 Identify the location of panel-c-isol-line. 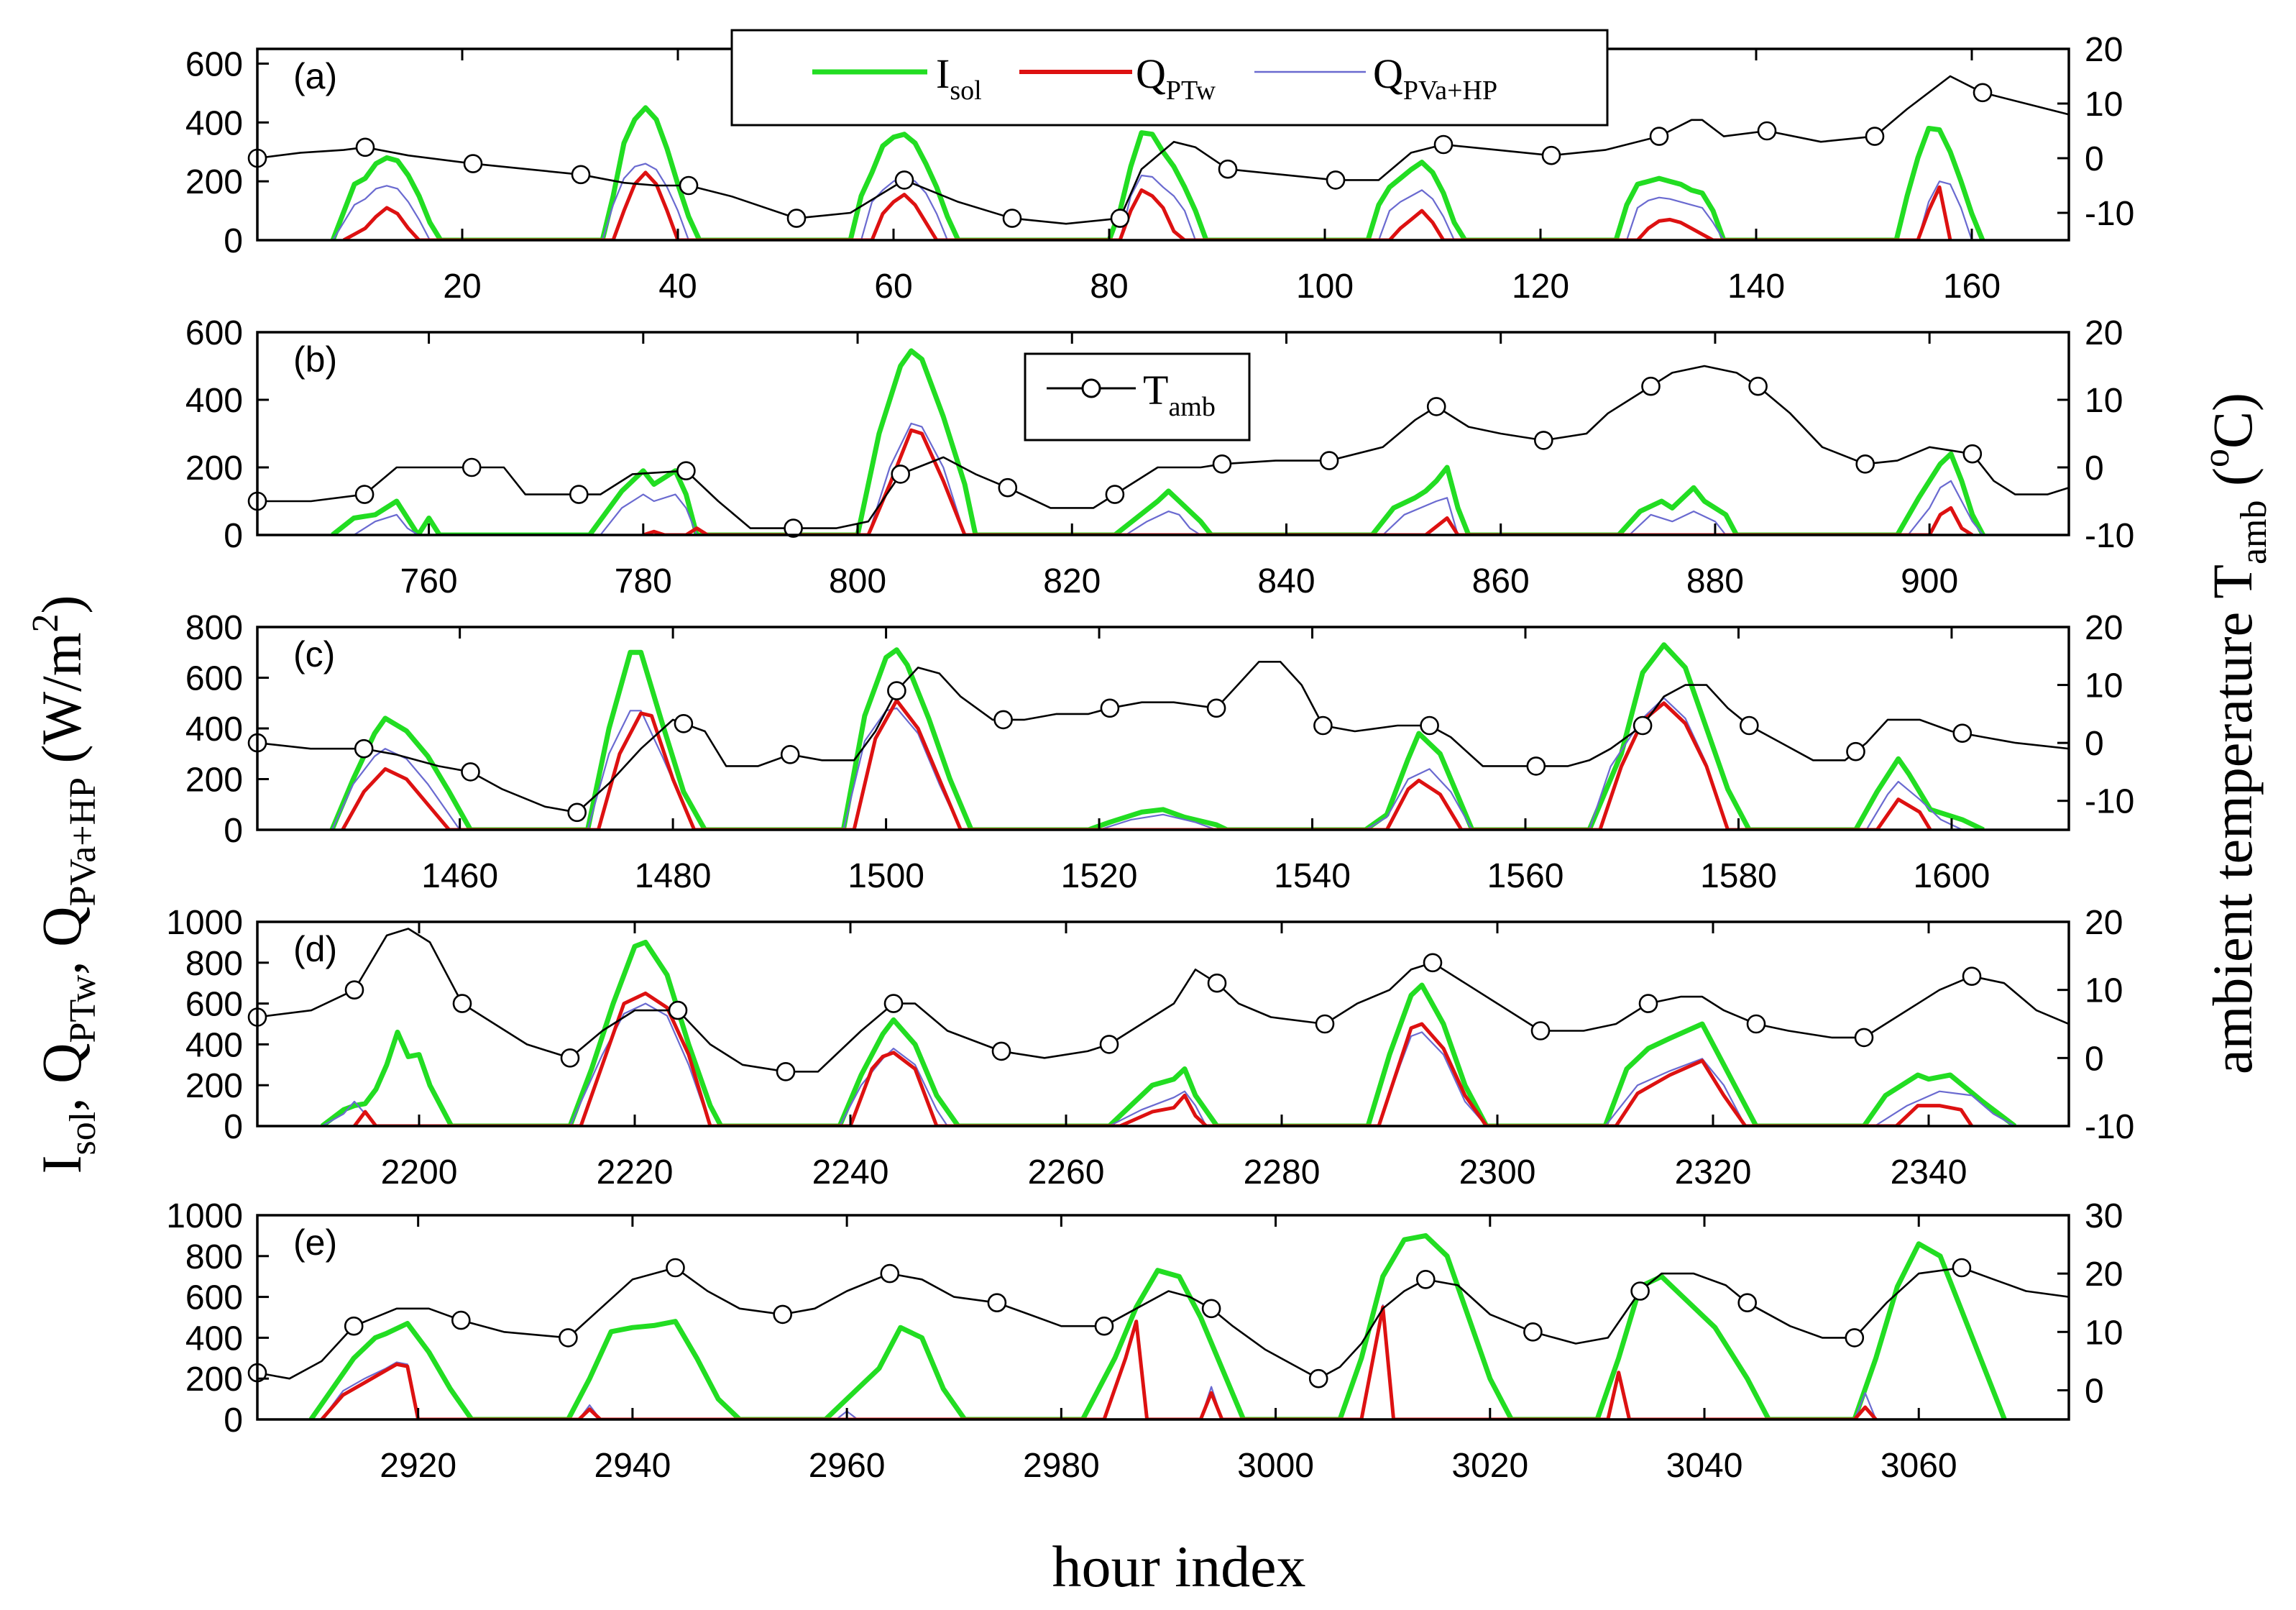
(1157, 736).